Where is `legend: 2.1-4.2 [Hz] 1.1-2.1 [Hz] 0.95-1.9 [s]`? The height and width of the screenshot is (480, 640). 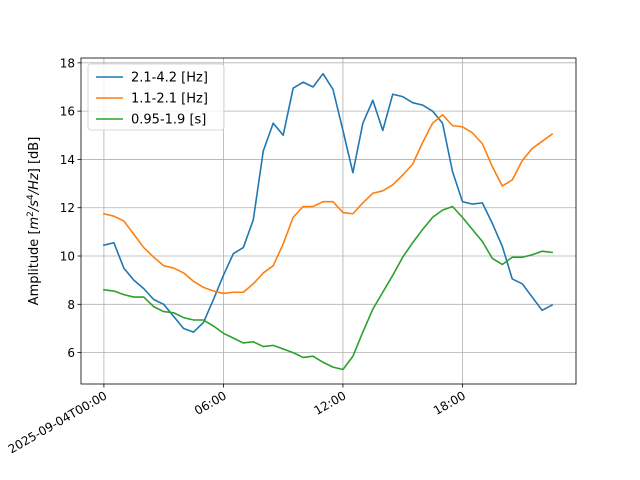
legend: 2.1-4.2 [Hz] 1.1-2.1 [Hz] 0.95-1.9 [s] is located at coordinates (156, 97).